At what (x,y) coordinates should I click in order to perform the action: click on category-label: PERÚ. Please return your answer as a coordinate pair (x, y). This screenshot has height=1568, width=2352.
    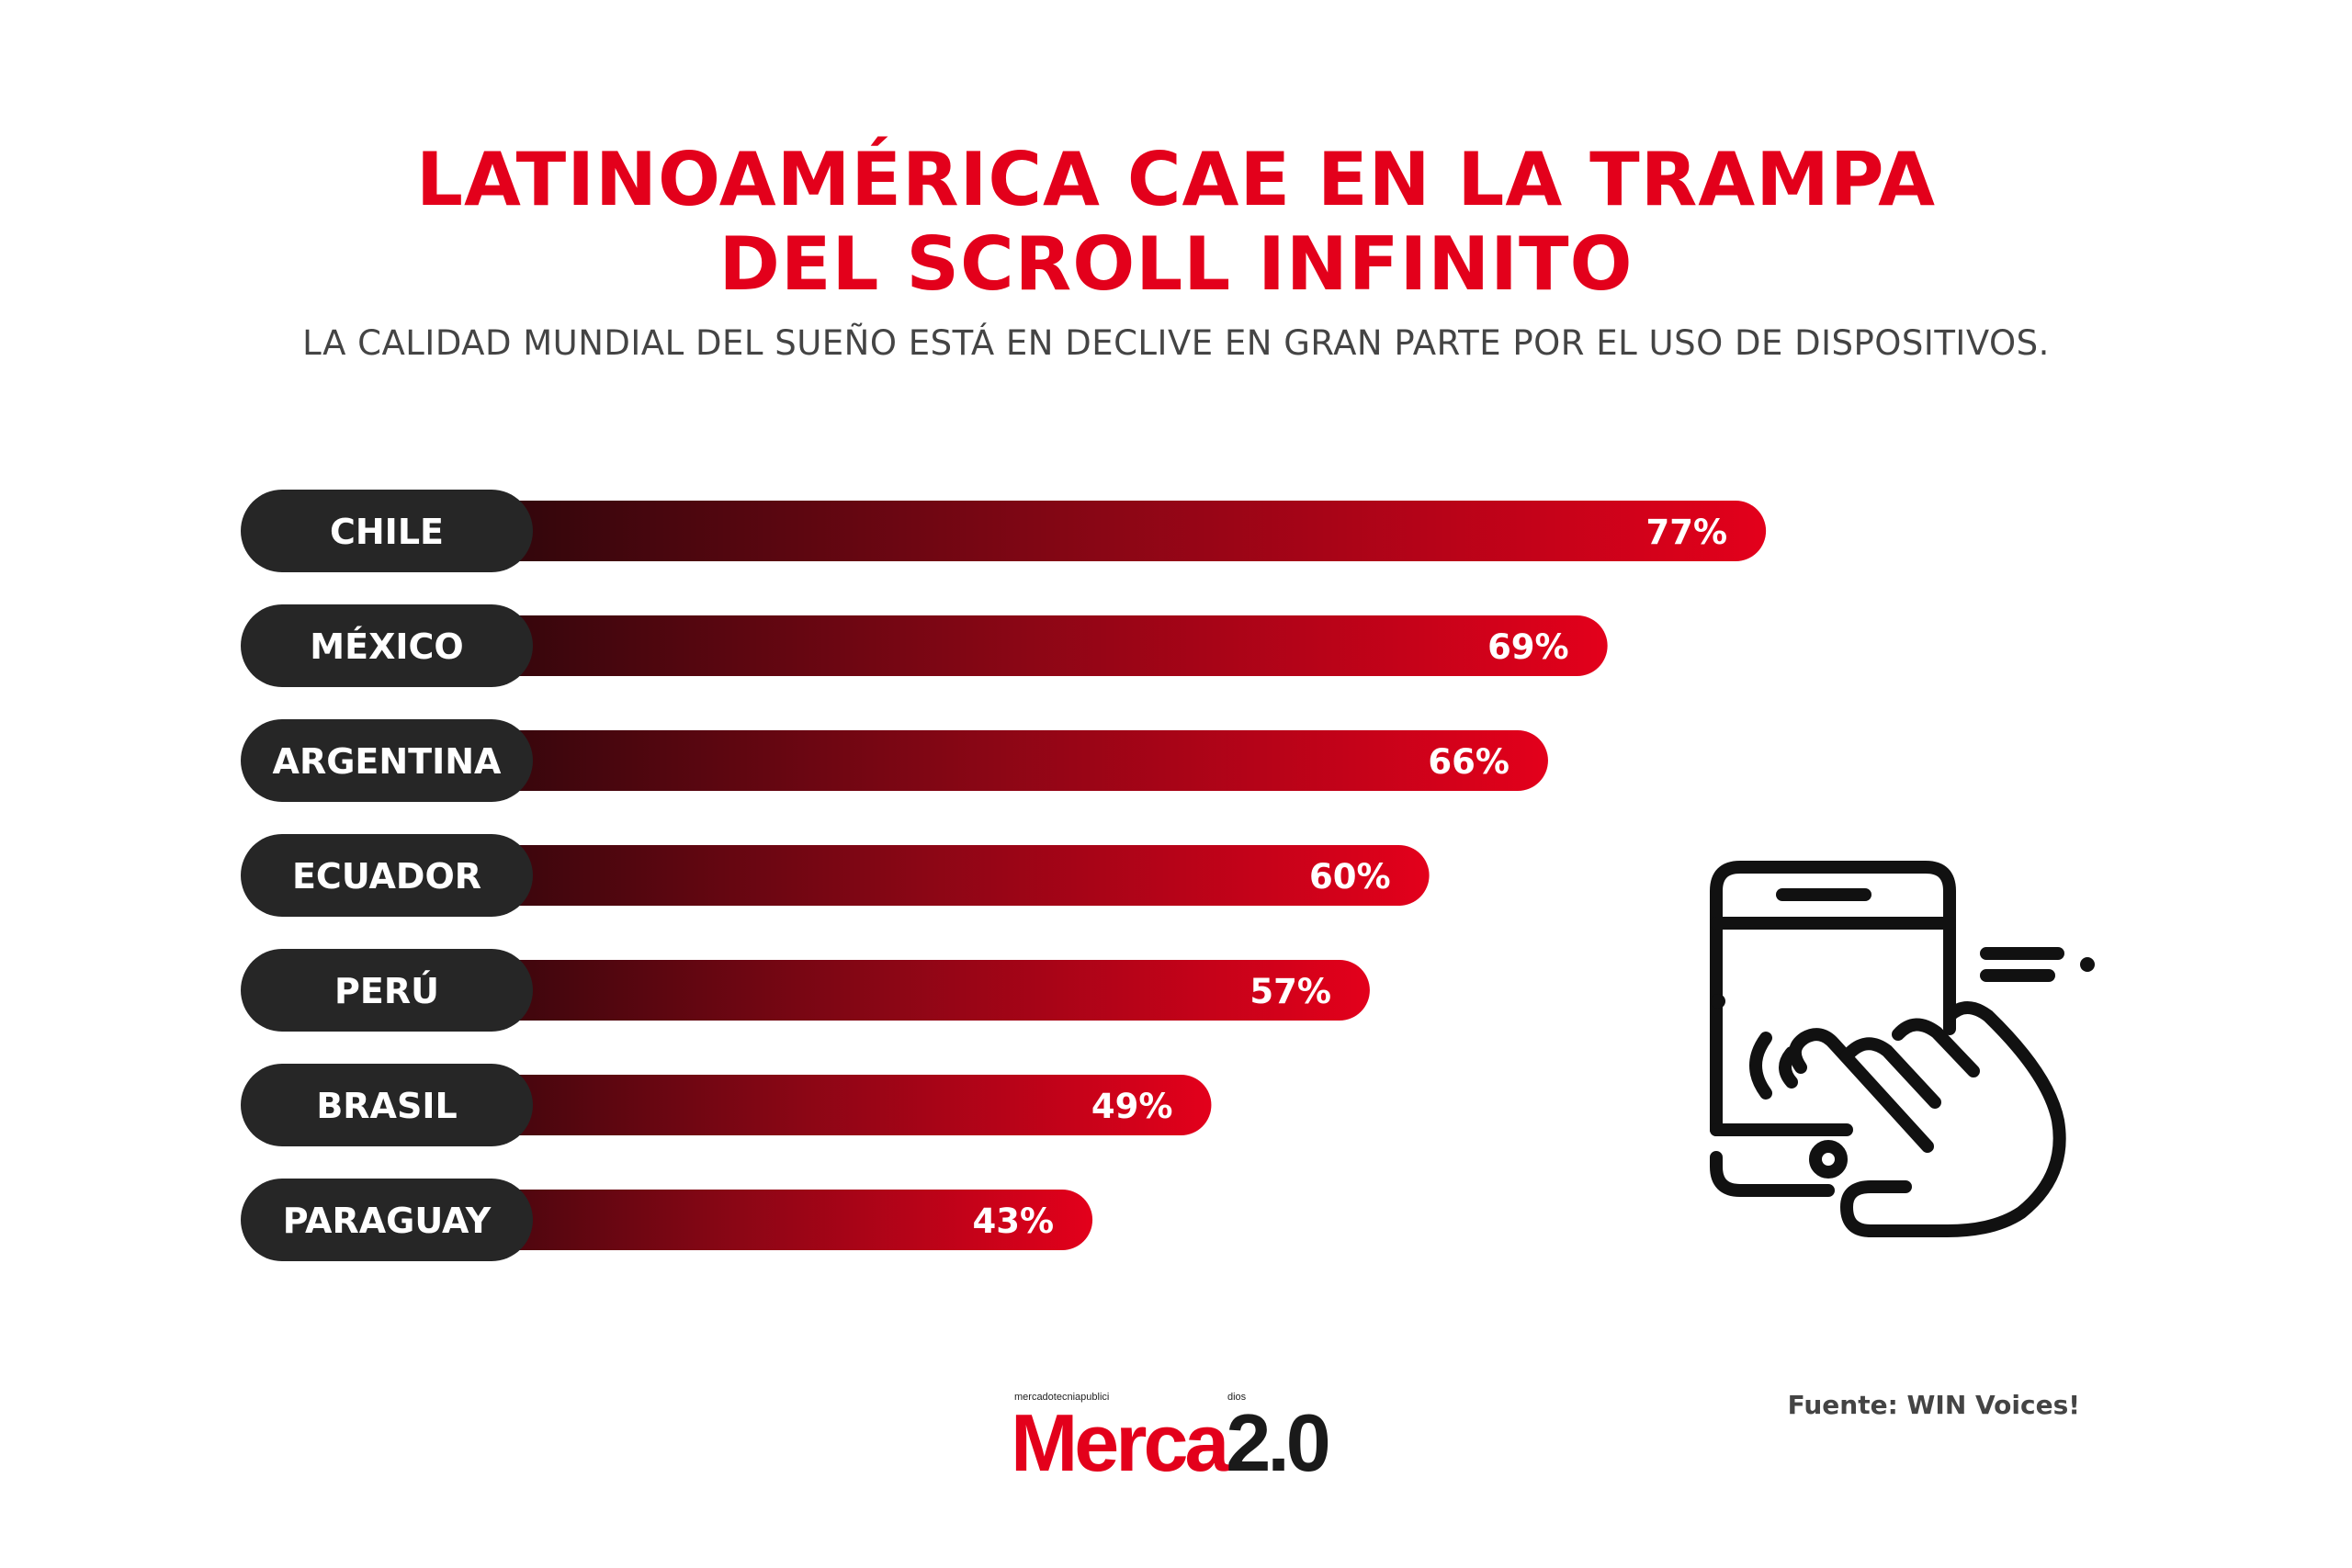
    Looking at the image, I should click on (386, 991).